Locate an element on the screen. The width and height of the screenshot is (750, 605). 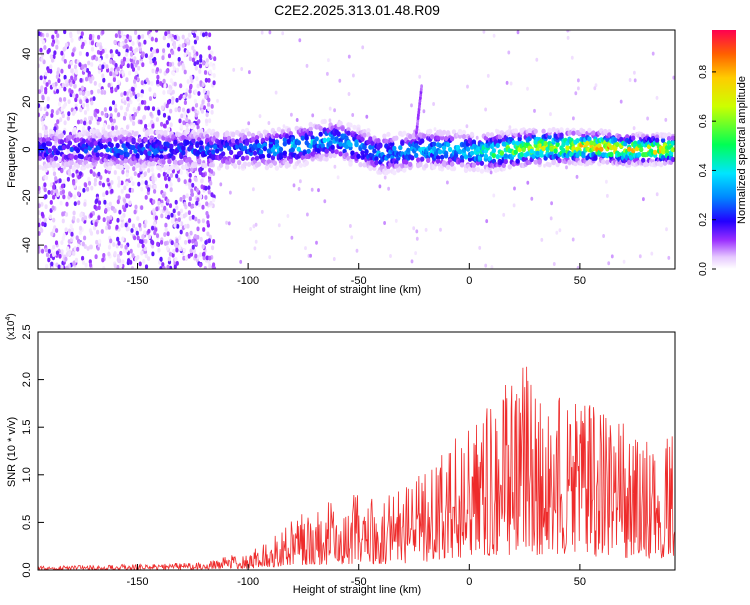
spectrogram-y-axis-label: Frequency (Hz) is located at coordinates (12, 150).